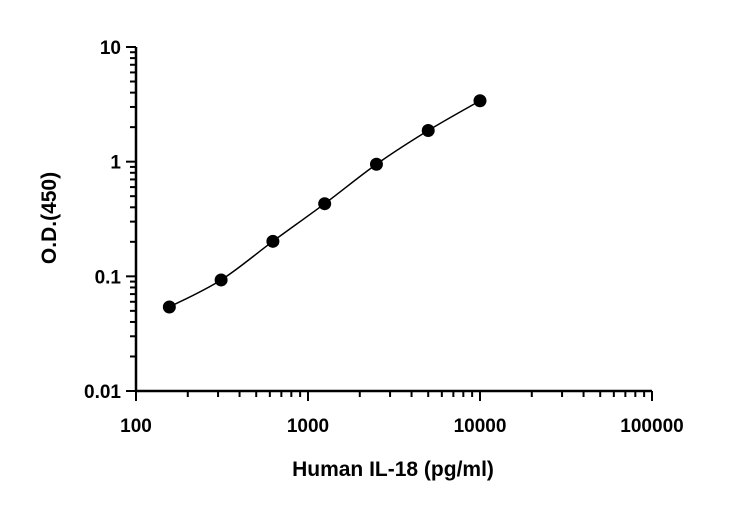 This screenshot has height=507, width=732. I want to click on x-axis-title: Human IL-18 (pg/ml), so click(393, 469).